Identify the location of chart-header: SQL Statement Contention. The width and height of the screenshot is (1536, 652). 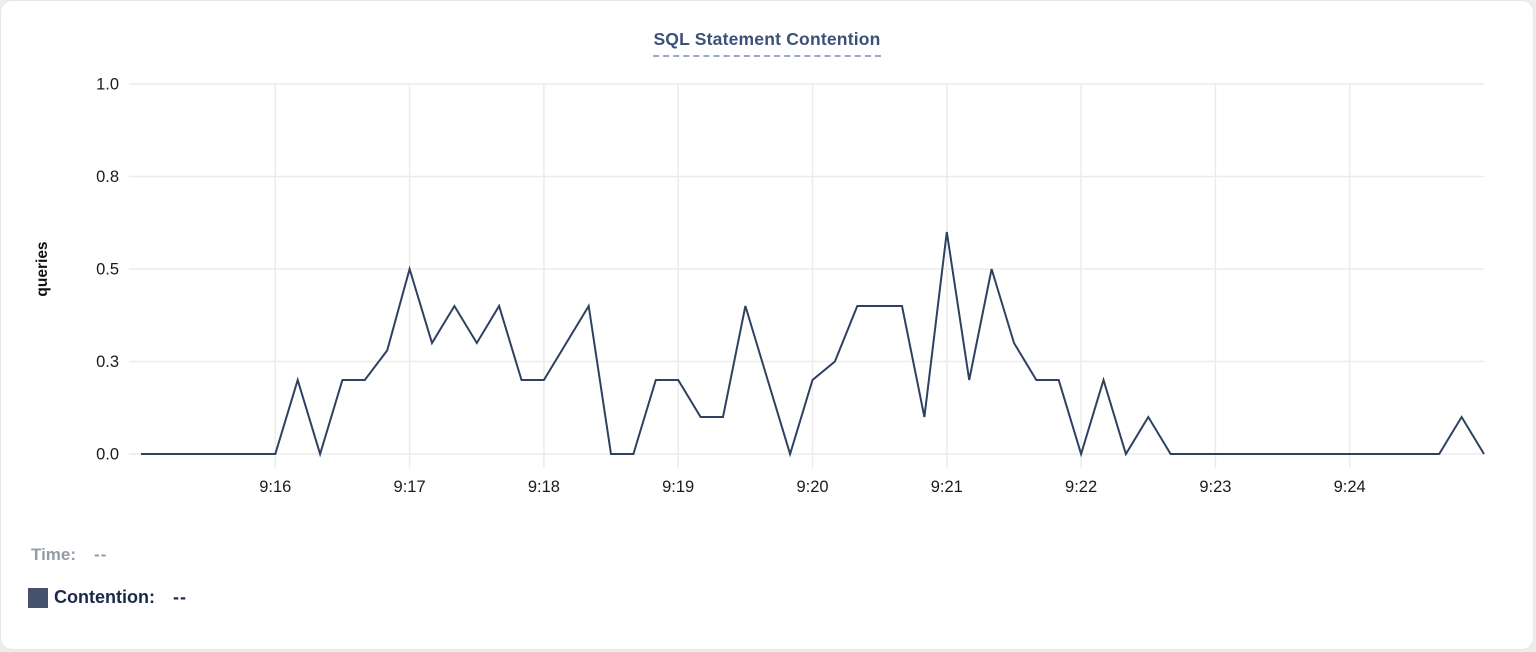
(767, 43).